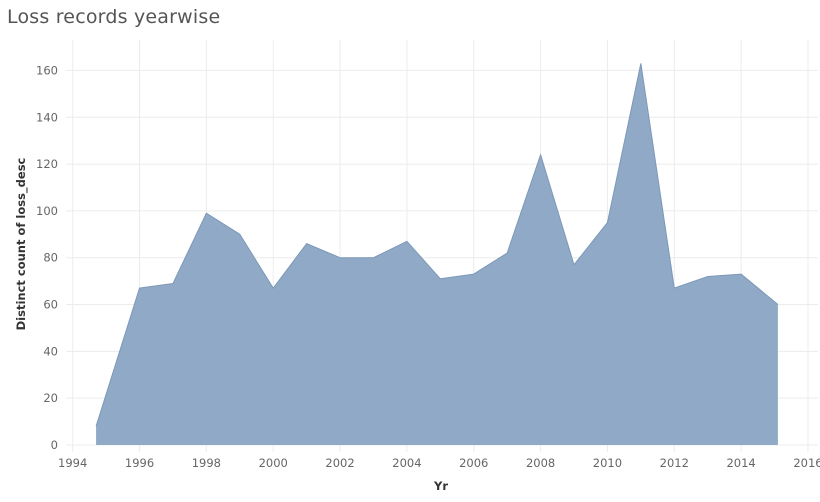 The image size is (820, 502). What do you see at coordinates (206, 463) in the screenshot?
I see `x-tick-label: 1998` at bounding box center [206, 463].